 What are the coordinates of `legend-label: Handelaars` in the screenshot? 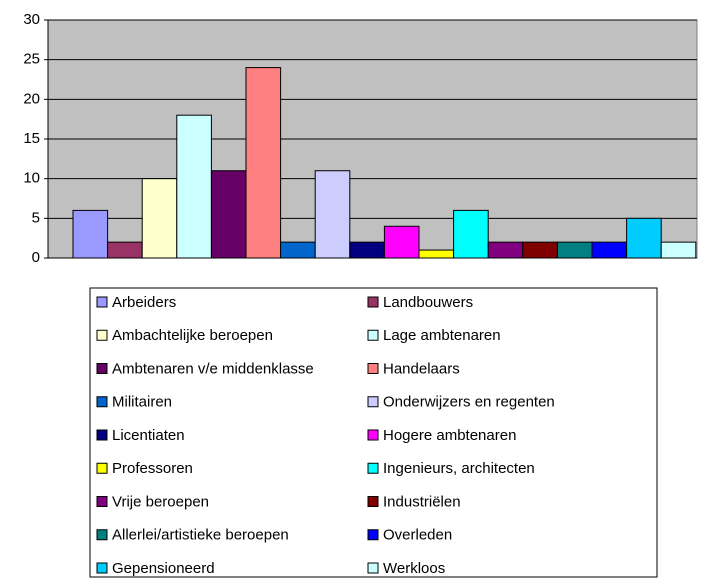 It's located at (421, 368).